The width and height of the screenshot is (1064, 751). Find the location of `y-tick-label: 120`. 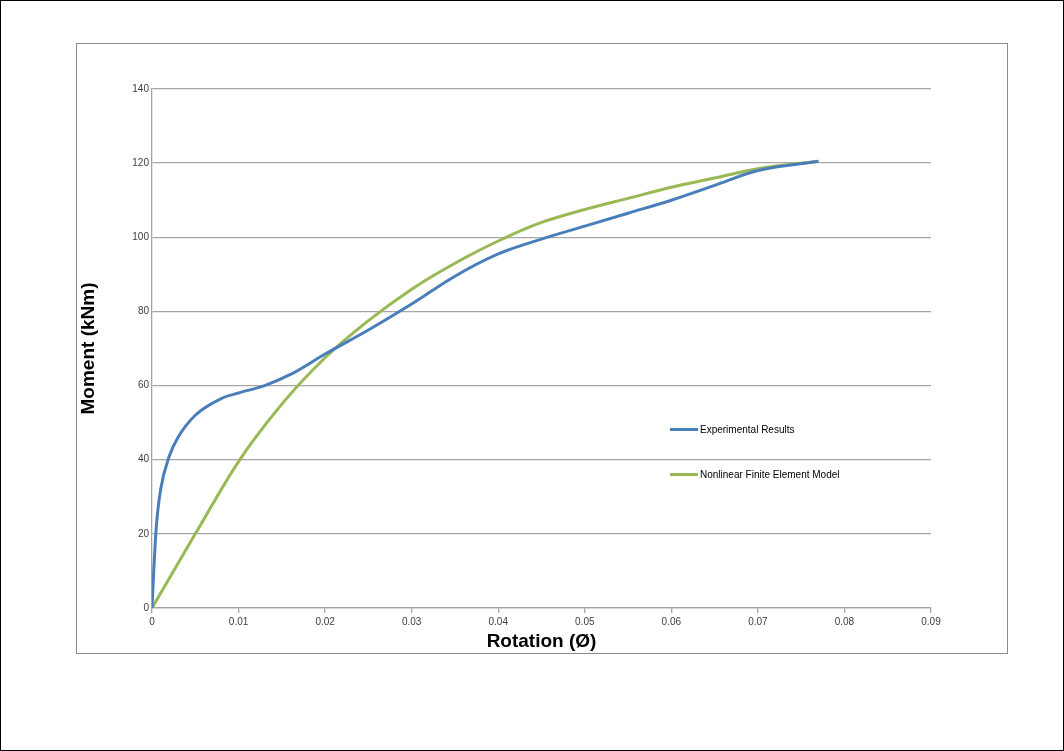

y-tick-label: 120 is located at coordinates (141, 162).